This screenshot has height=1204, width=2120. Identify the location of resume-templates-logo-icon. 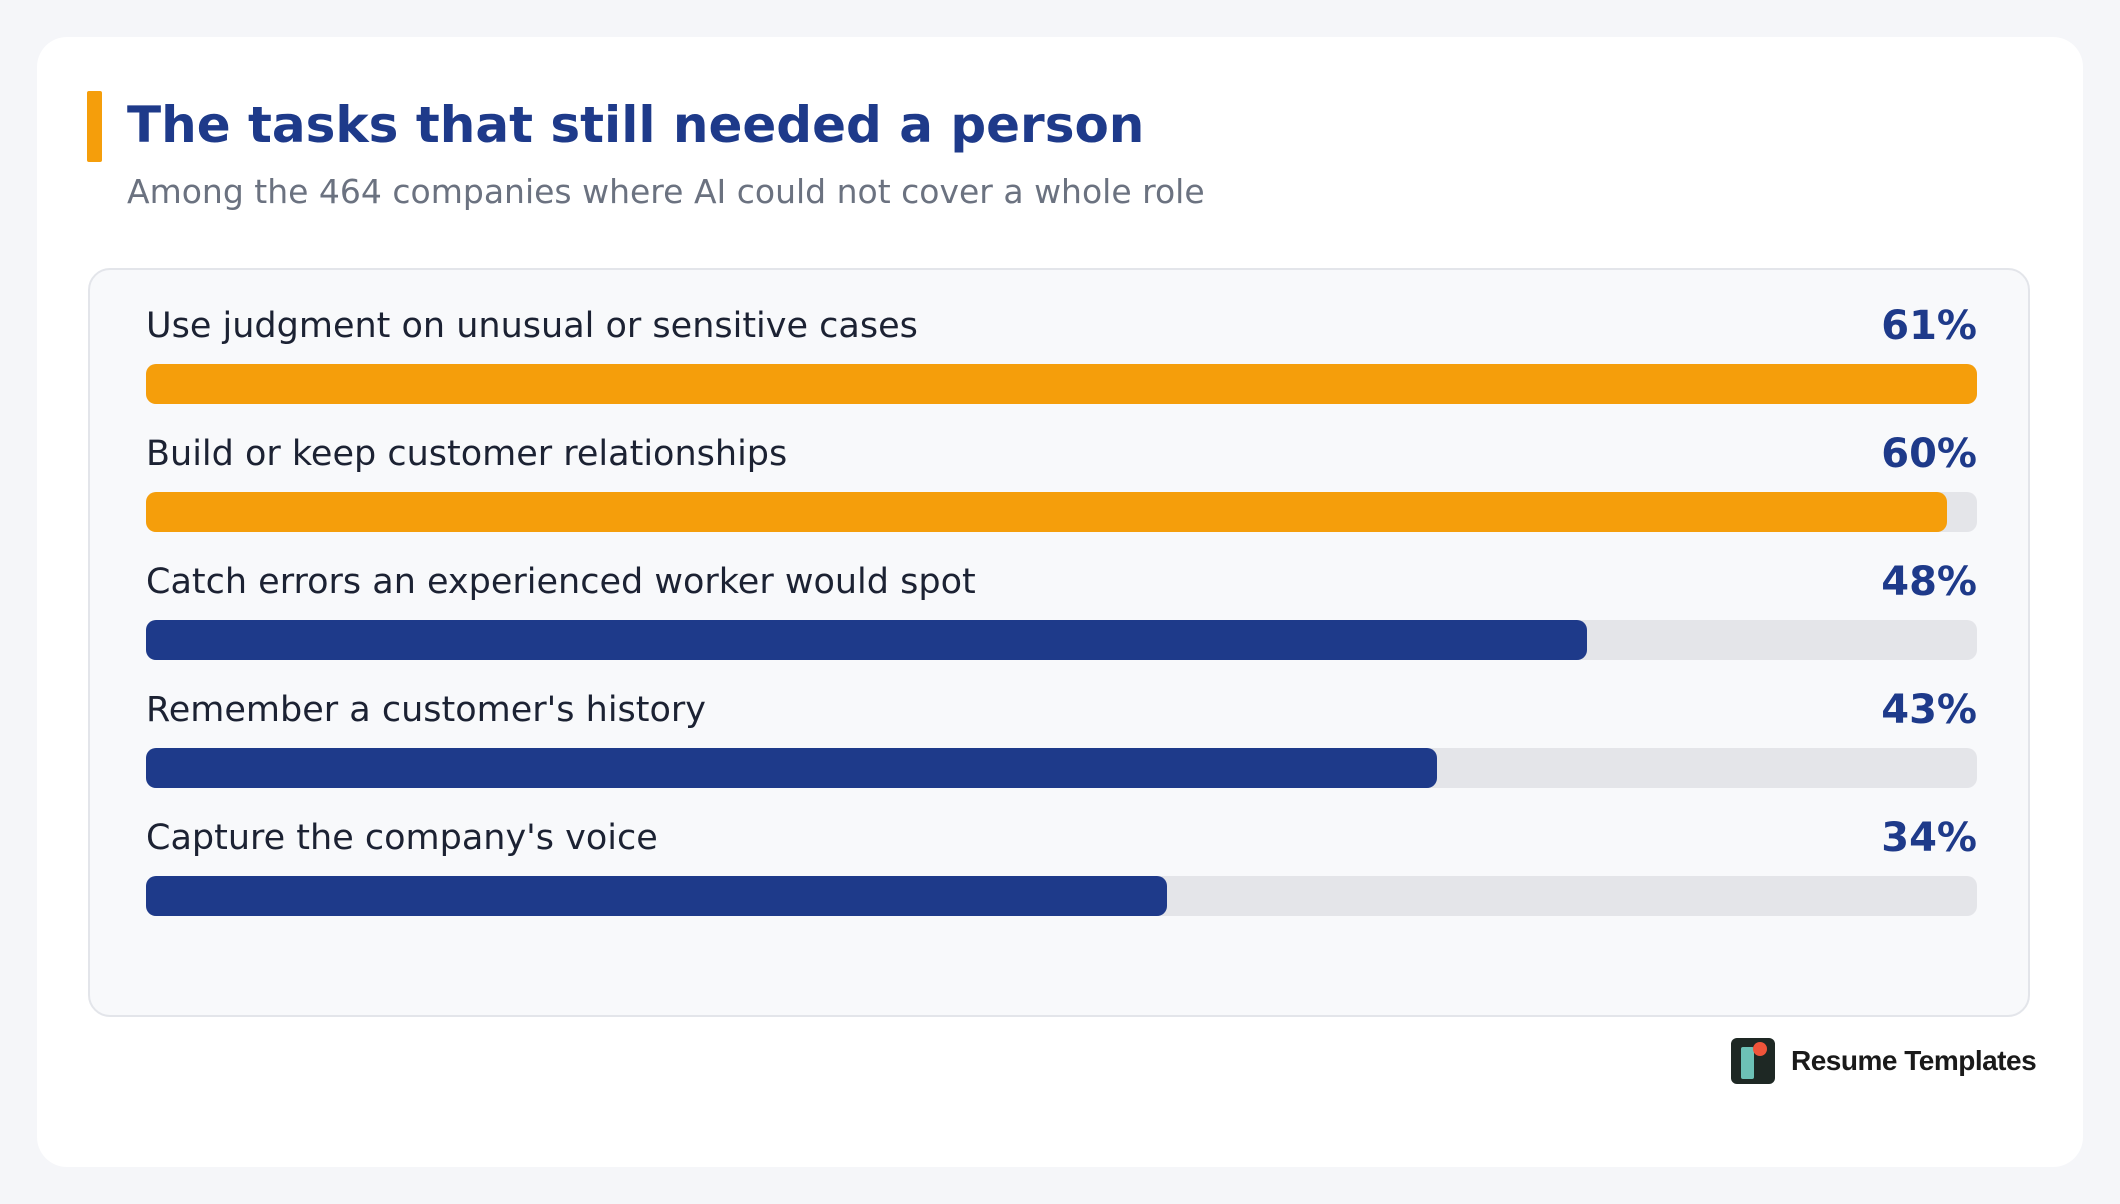
(1753, 1061).